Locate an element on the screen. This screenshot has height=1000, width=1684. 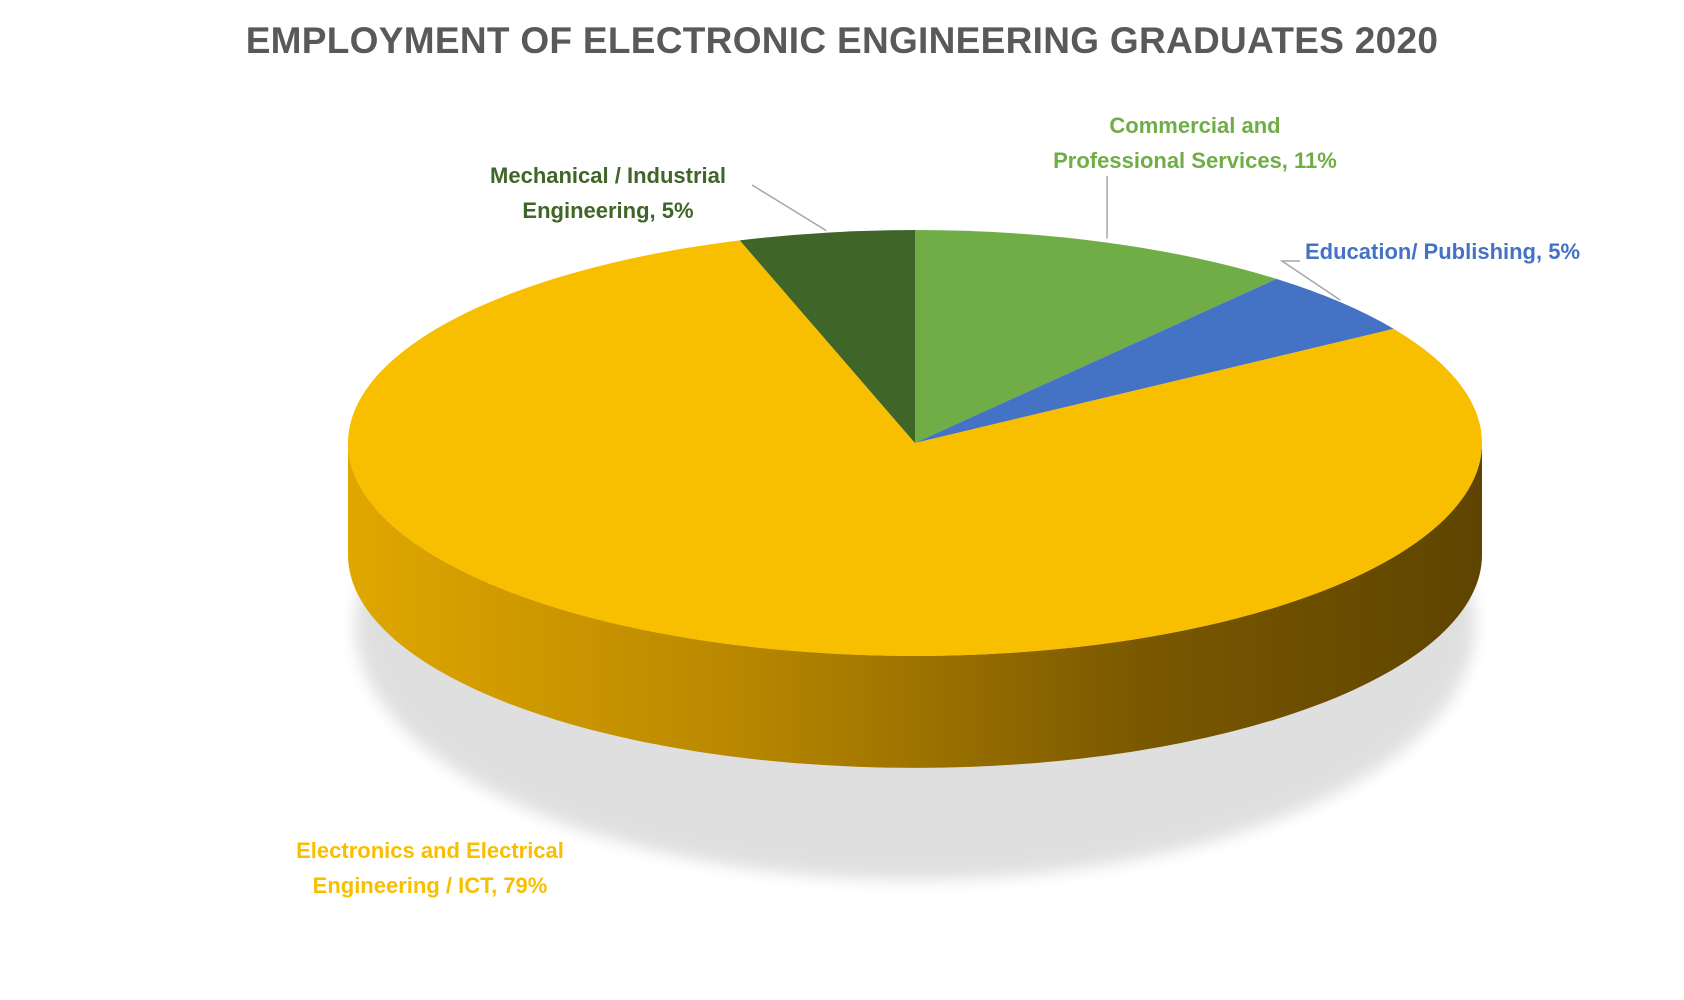
pie-slice-mechanical-industrial-engineering is located at coordinates (827, 336).